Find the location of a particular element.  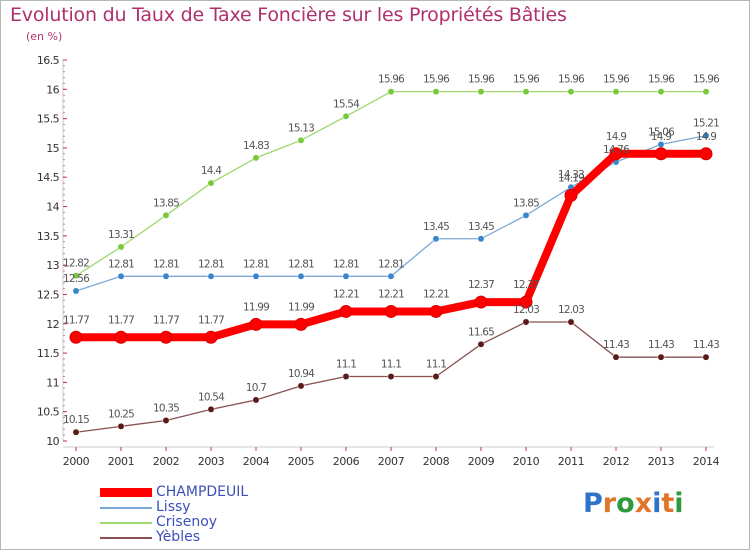

data-label: 13.31 is located at coordinates (121, 235).